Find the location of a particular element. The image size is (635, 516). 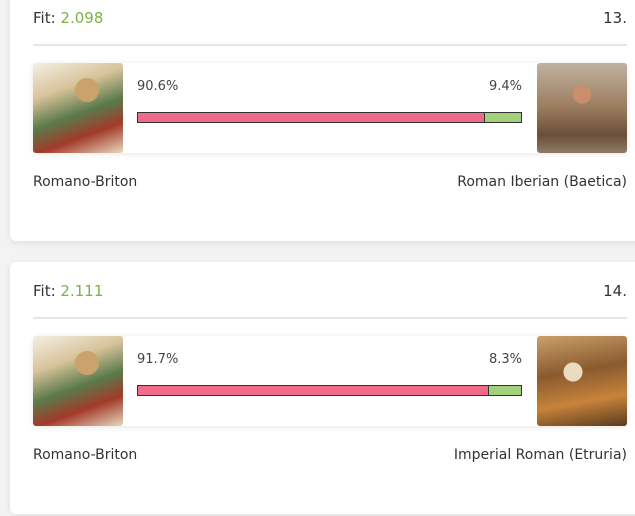

fit: Fit: 2.111 is located at coordinates (68, 291).